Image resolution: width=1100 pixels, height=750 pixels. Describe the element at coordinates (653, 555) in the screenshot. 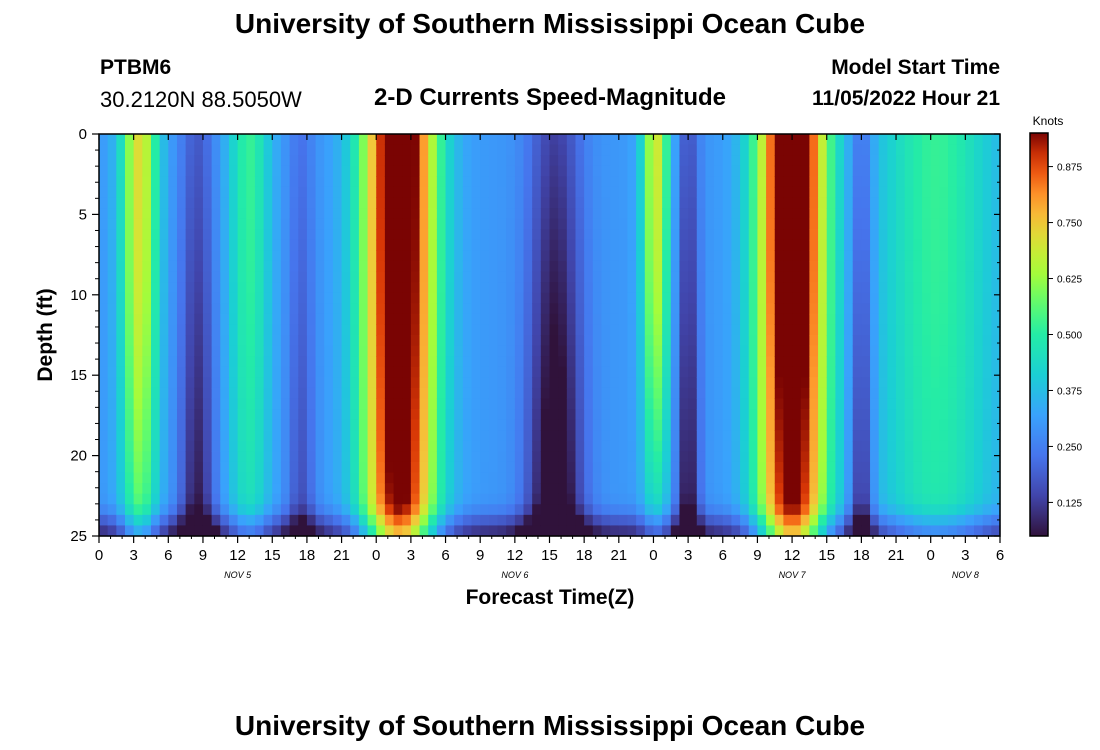

I see `x-tick-label: 0` at that location.